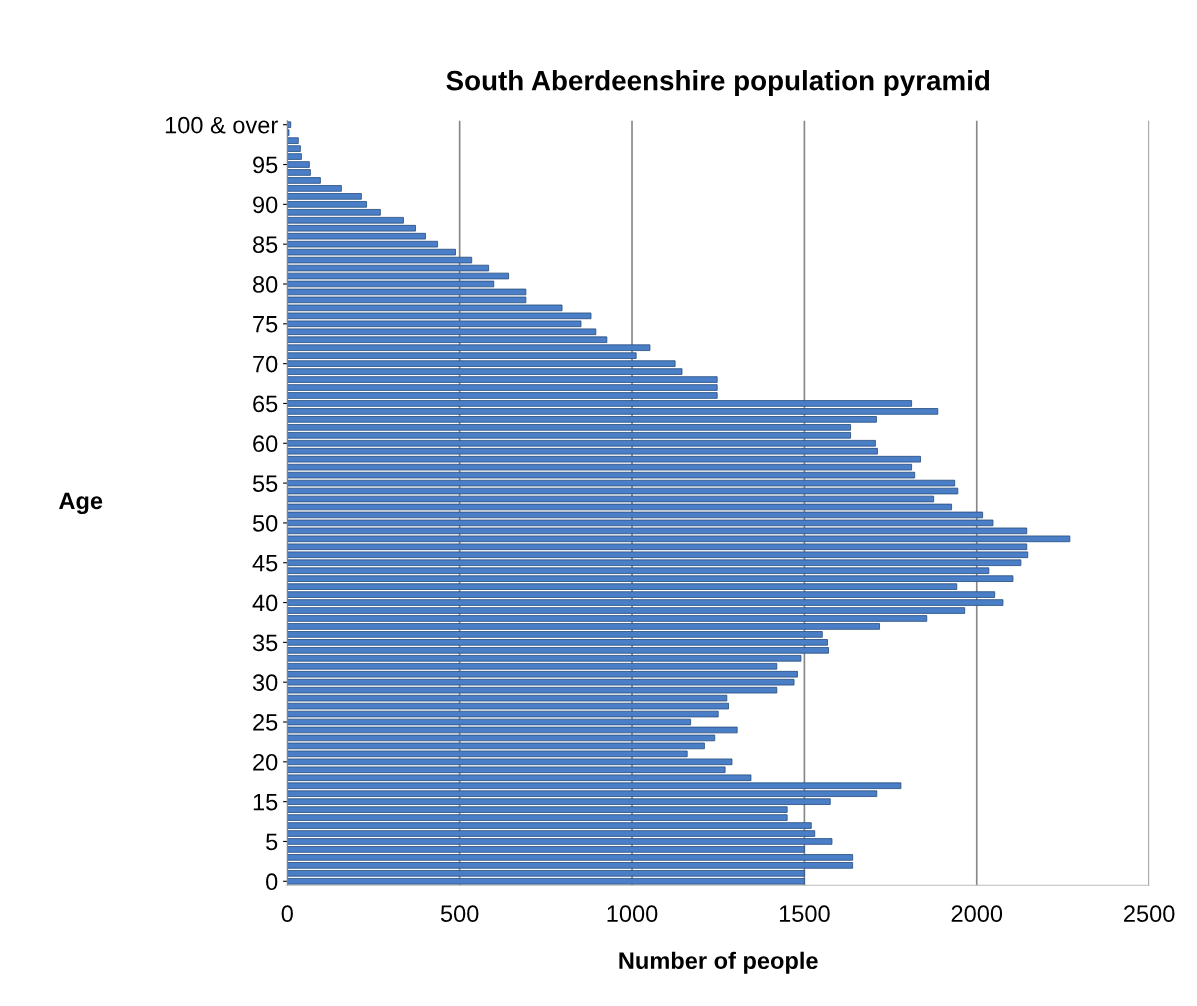 This screenshot has height=1006, width=1197. What do you see at coordinates (265, 643) in the screenshot?
I see `y-tick-label: 35` at bounding box center [265, 643].